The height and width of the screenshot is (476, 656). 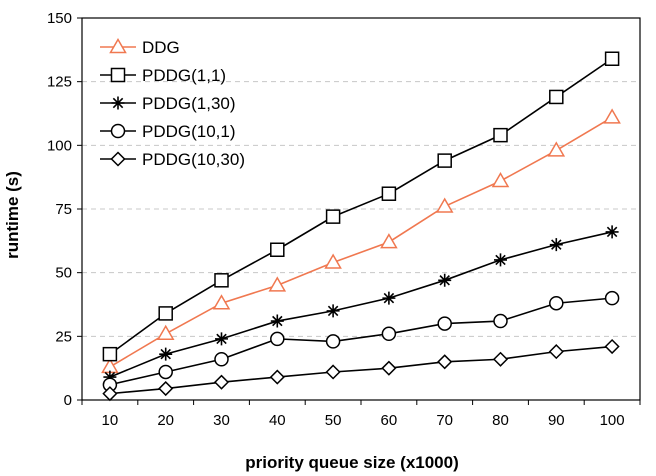 What do you see at coordinates (221, 420) in the screenshot?
I see `x-tick-label: 30` at bounding box center [221, 420].